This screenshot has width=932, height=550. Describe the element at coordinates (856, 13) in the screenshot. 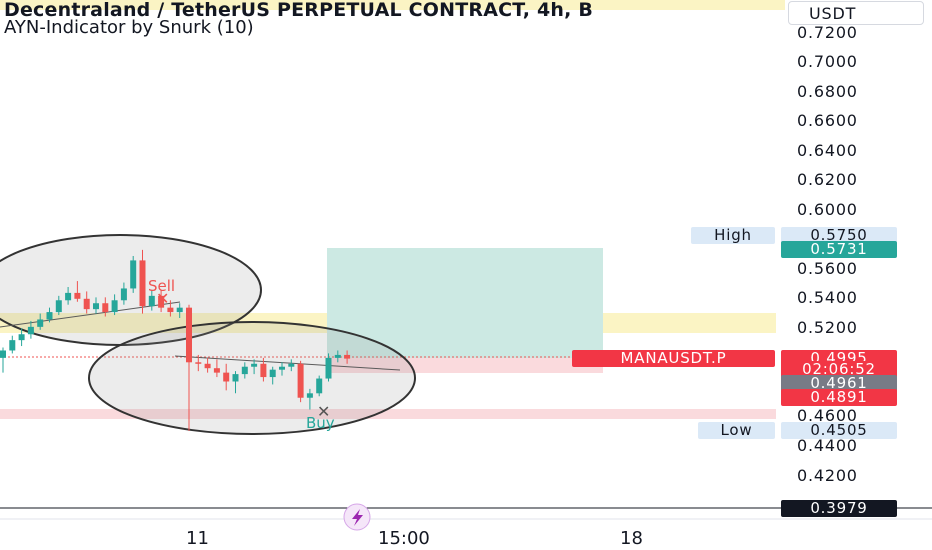

I see `currency-button: USDT` at that location.